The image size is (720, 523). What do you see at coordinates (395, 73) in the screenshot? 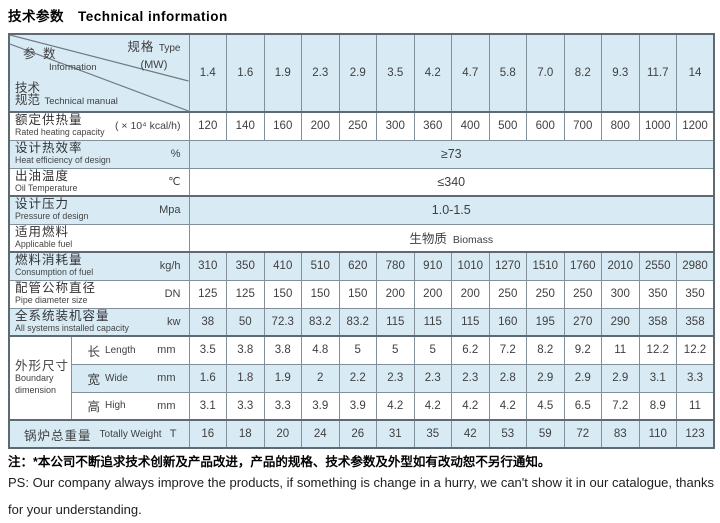
I see `type-header-3.5: 3.5` at bounding box center [395, 73].